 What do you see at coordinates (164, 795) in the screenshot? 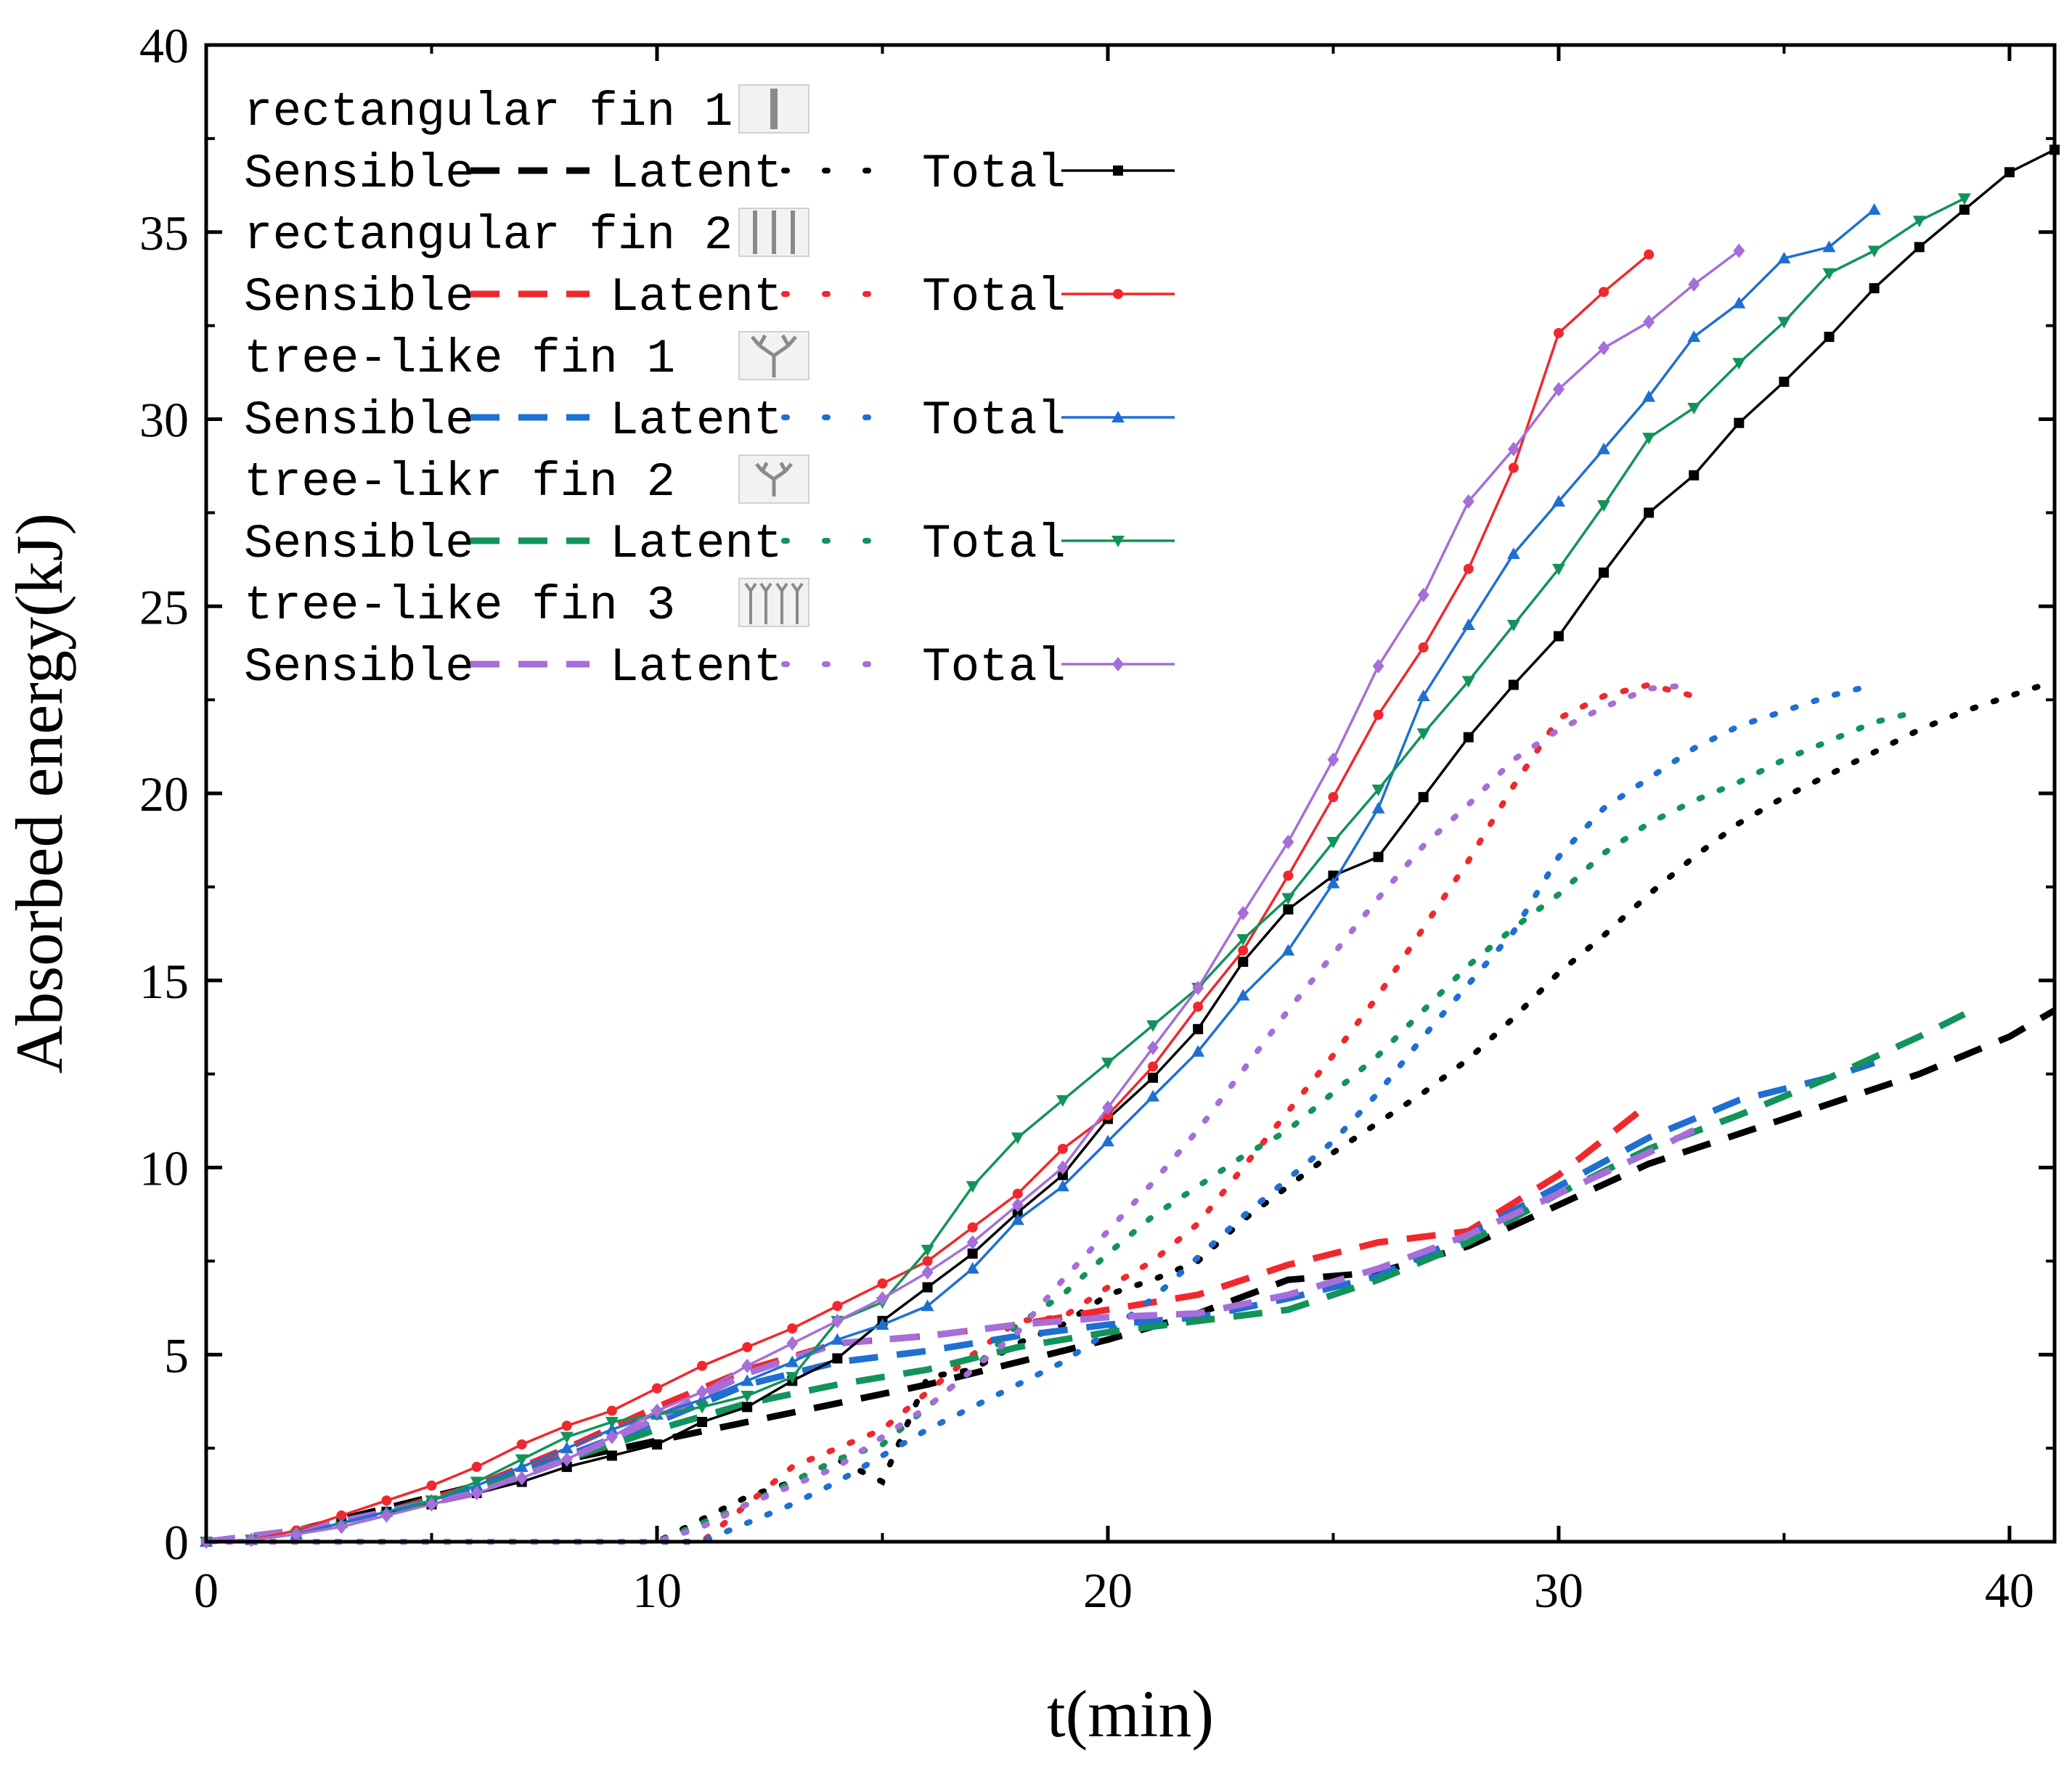
I see `y-tick-label: 20` at bounding box center [164, 795].